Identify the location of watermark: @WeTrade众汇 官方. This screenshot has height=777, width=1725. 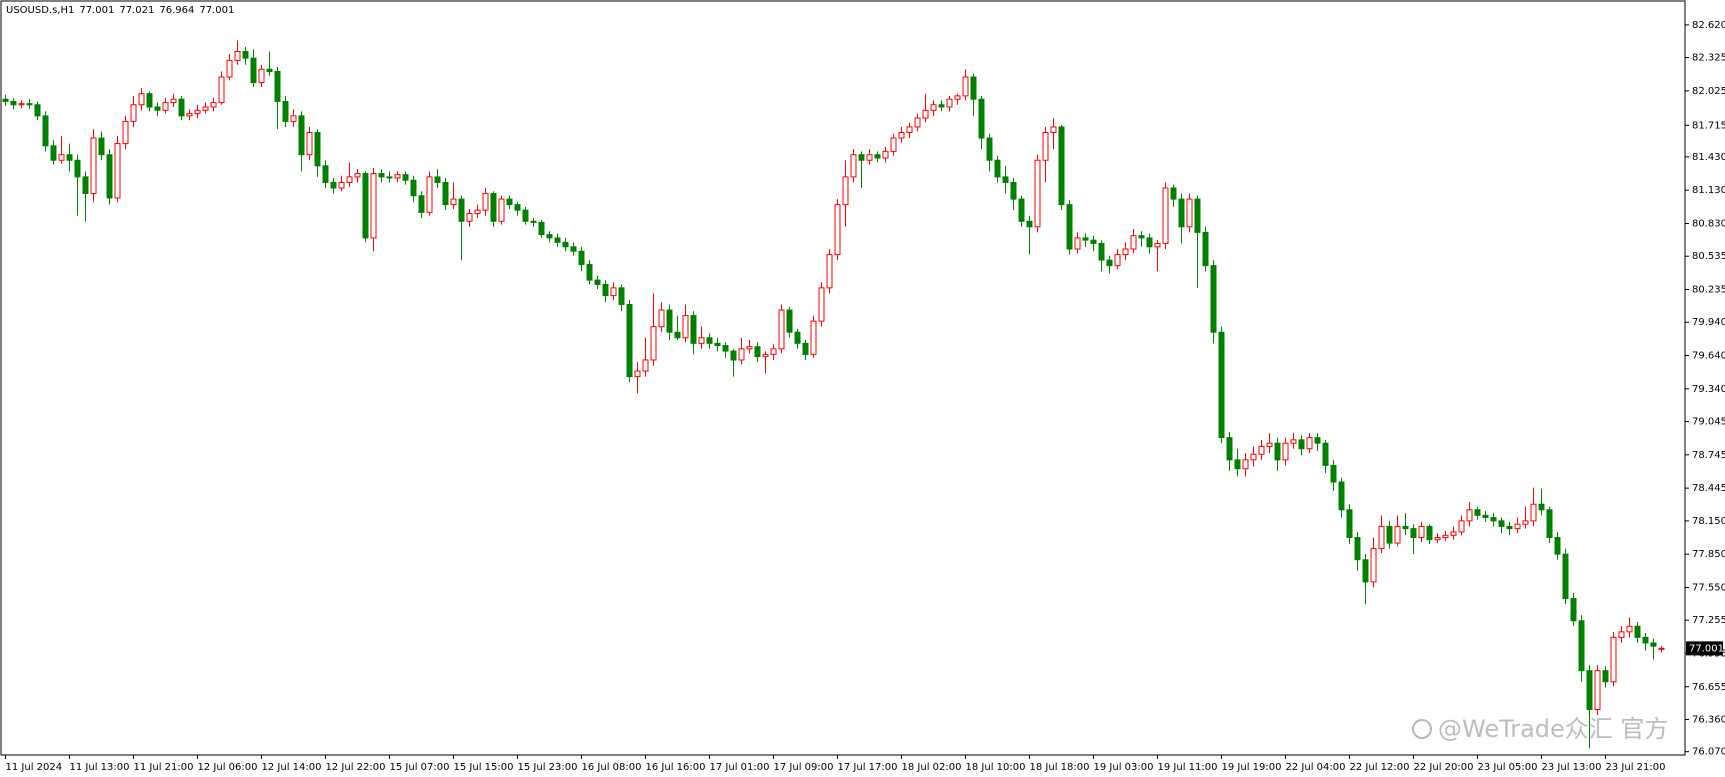
(1540, 729).